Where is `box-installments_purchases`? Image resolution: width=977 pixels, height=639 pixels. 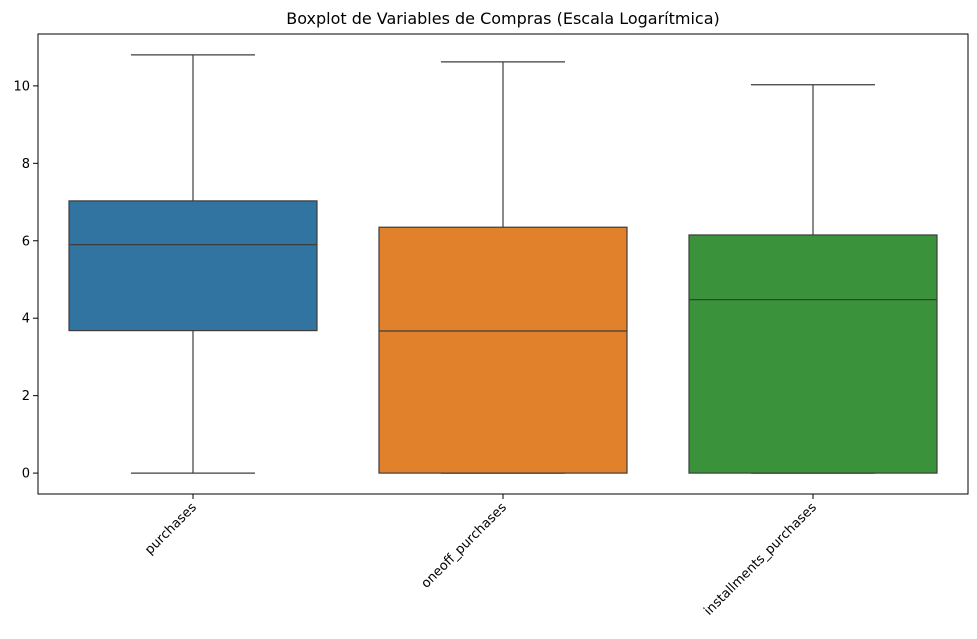
box-installments_purchases is located at coordinates (813, 354).